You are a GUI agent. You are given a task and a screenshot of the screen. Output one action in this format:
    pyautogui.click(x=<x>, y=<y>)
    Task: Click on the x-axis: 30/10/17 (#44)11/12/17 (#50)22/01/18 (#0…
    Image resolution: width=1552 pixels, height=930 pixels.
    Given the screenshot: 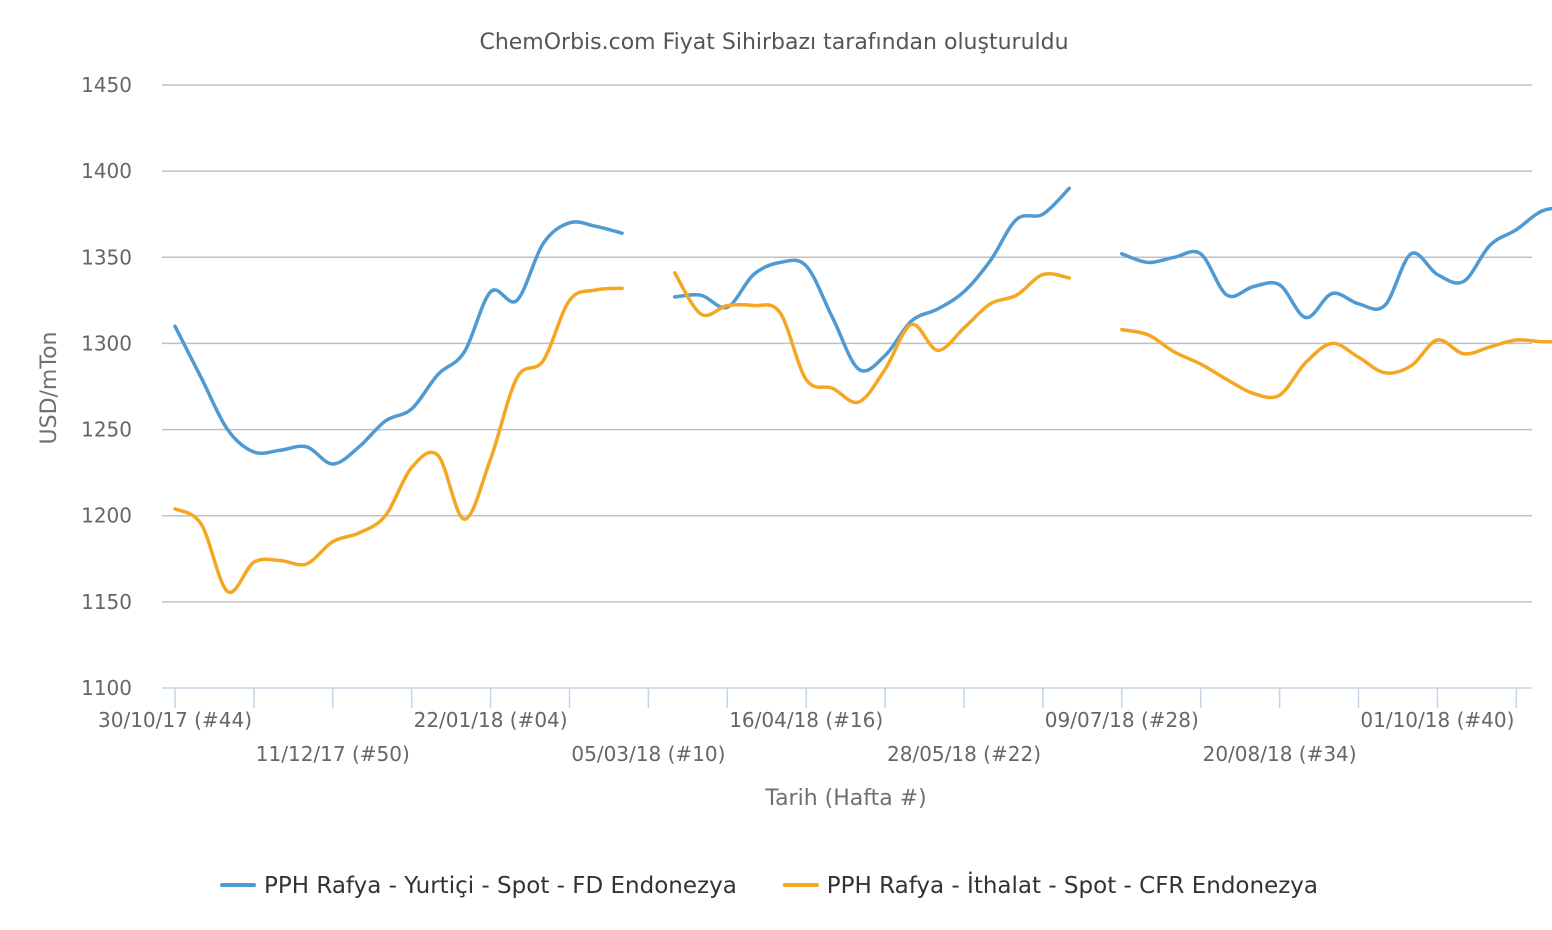 What is the action you would take?
    pyautogui.click(x=815, y=726)
    